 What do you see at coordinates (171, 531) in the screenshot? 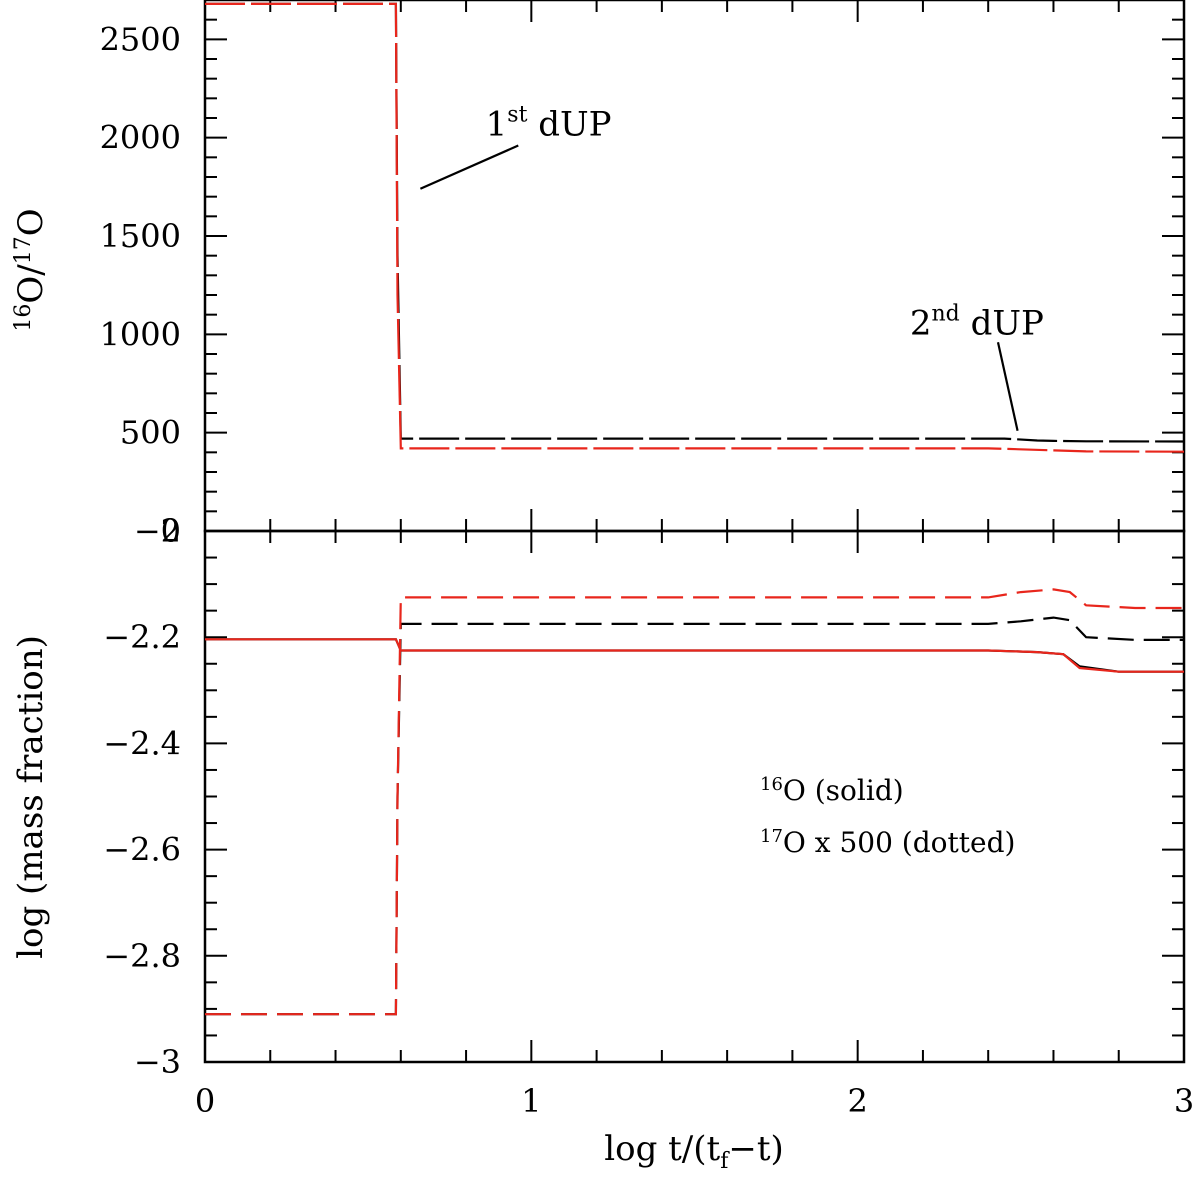
I see `top-ytick-label: 0` at bounding box center [171, 531].